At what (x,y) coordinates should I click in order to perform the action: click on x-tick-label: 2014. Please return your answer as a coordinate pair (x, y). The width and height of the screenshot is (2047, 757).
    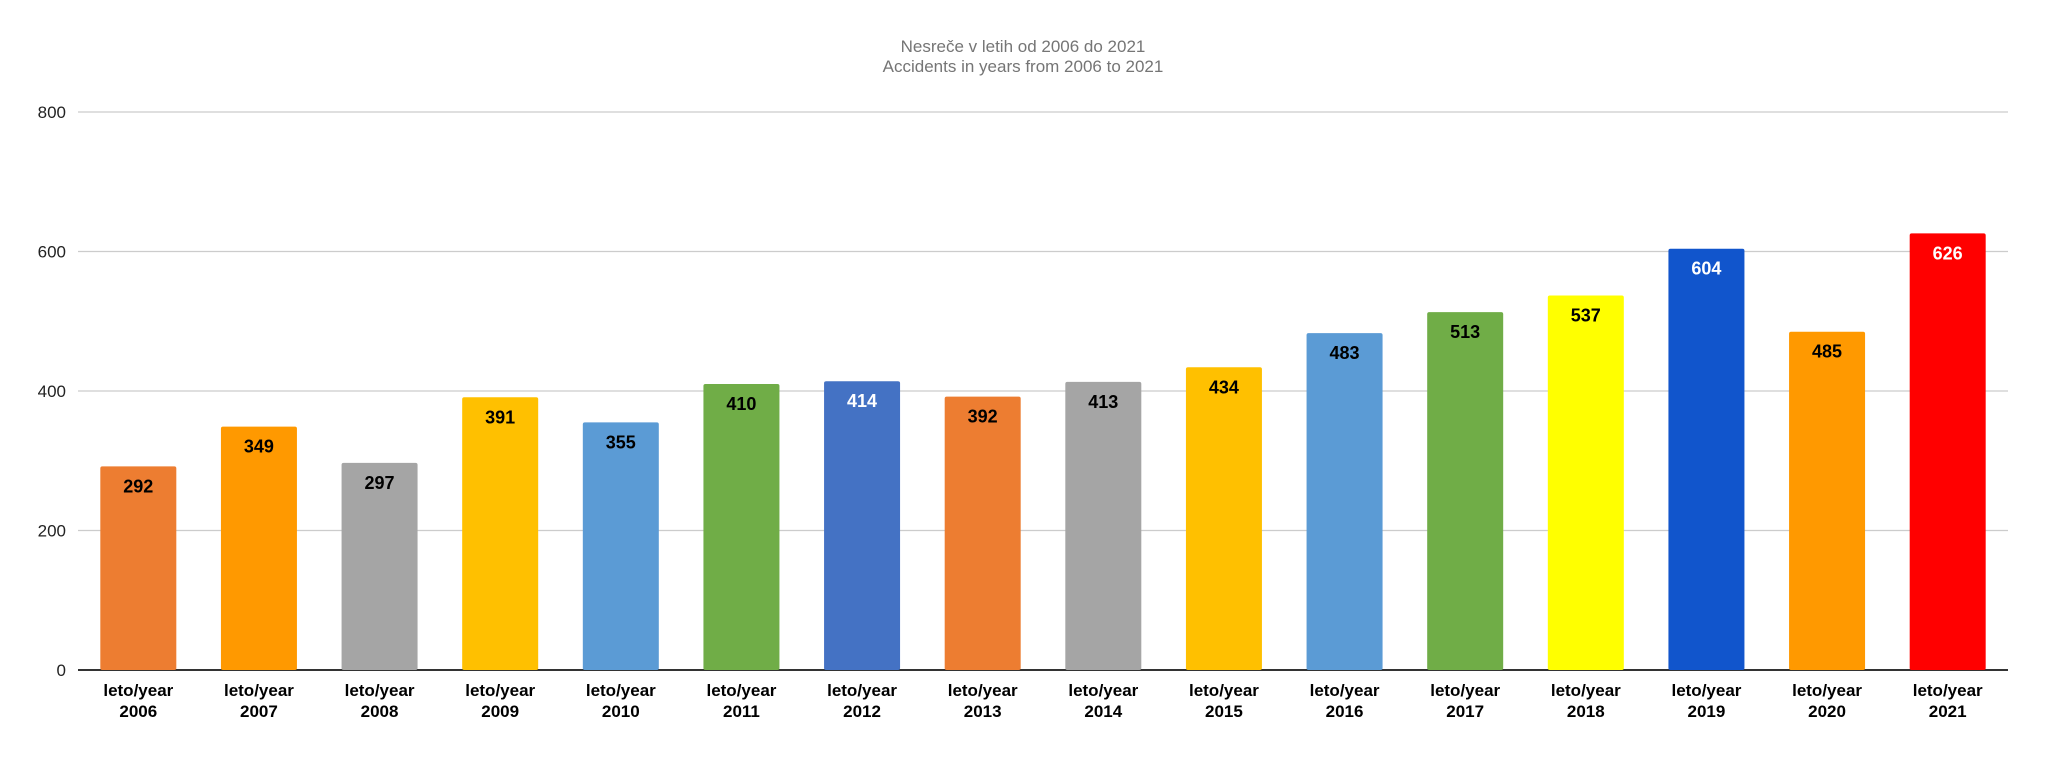
    Looking at the image, I should click on (1103, 711).